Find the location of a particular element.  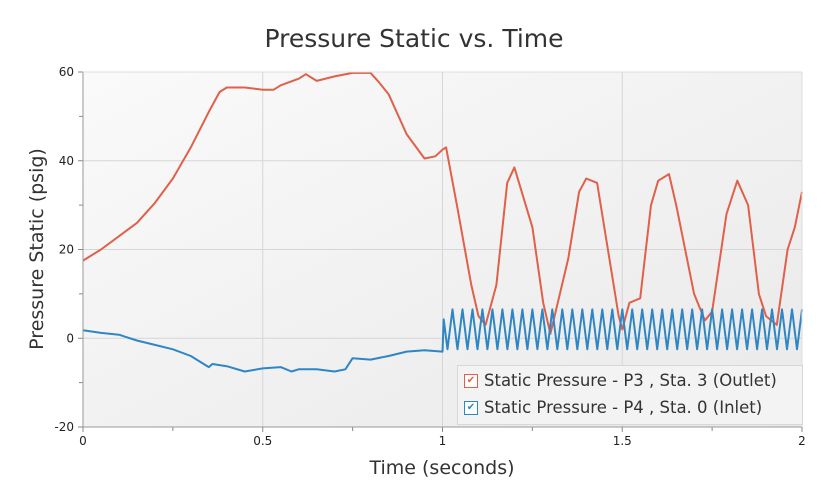

y-tick-label: 40 is located at coordinates (66, 161).